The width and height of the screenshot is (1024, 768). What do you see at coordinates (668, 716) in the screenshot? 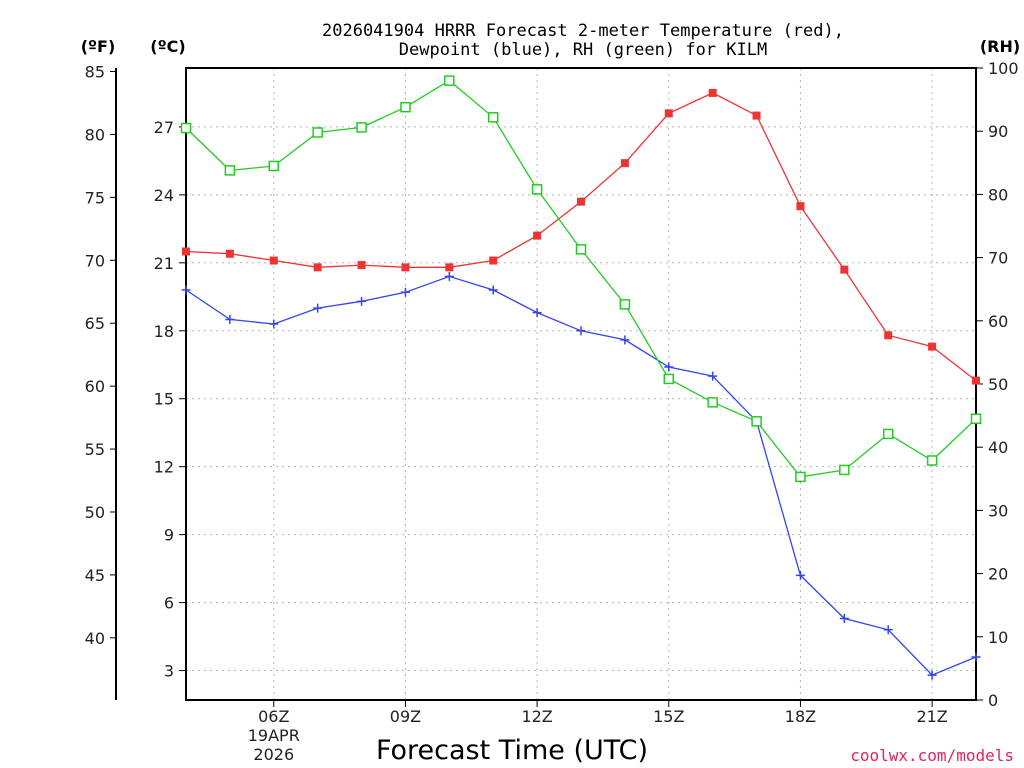
I see `time-tick-label: 15Z` at bounding box center [668, 716].